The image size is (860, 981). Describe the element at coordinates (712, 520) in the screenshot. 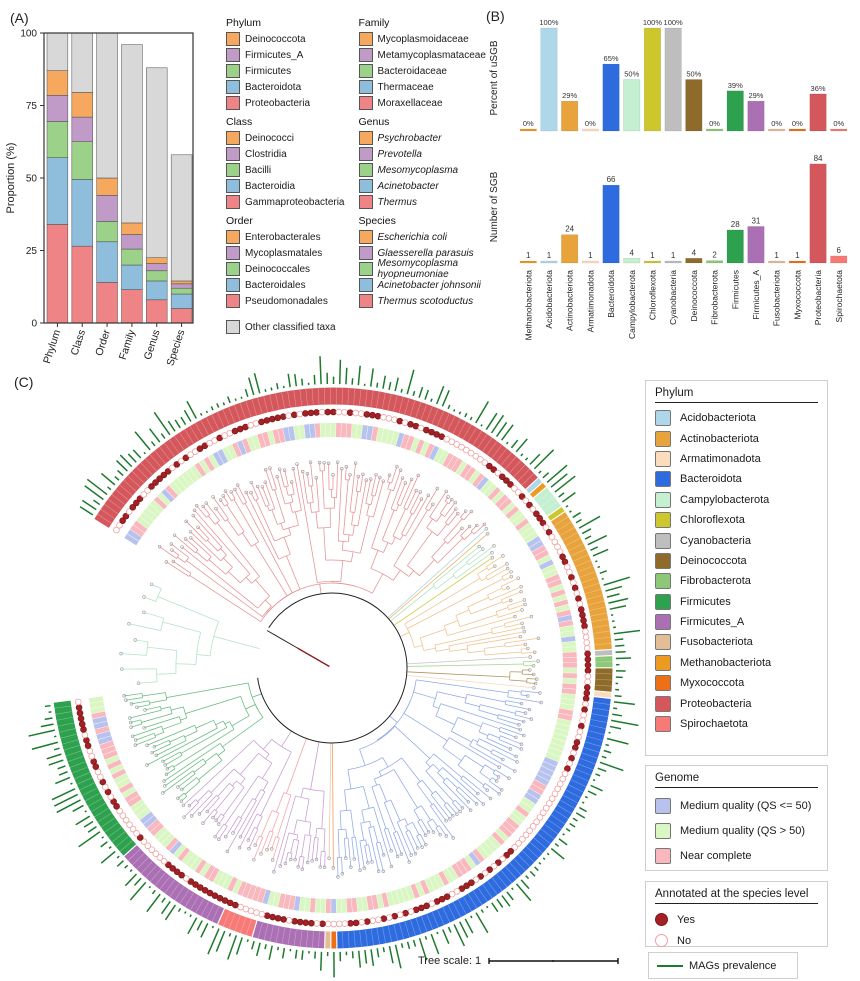

I see `phylum-legend-label: Chloroflexota` at that location.